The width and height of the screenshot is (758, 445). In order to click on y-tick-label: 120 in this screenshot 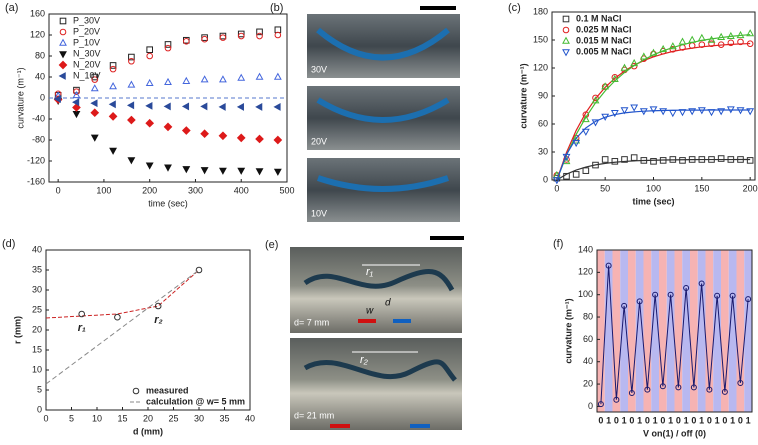, I will do `click(37, 34)`.